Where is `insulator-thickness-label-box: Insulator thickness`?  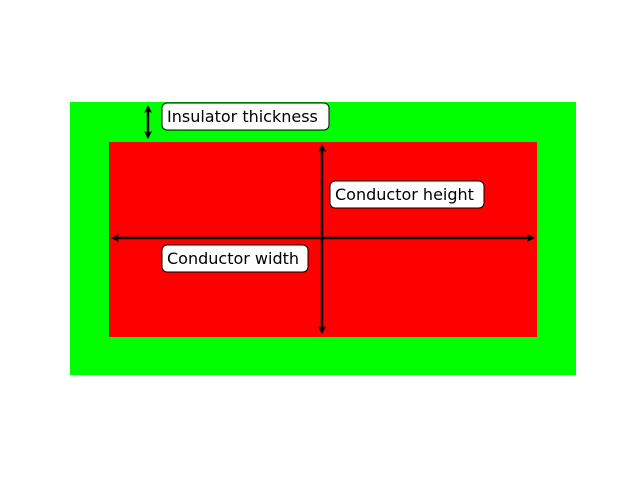
insulator-thickness-label-box: Insulator thickness is located at coordinates (245, 116).